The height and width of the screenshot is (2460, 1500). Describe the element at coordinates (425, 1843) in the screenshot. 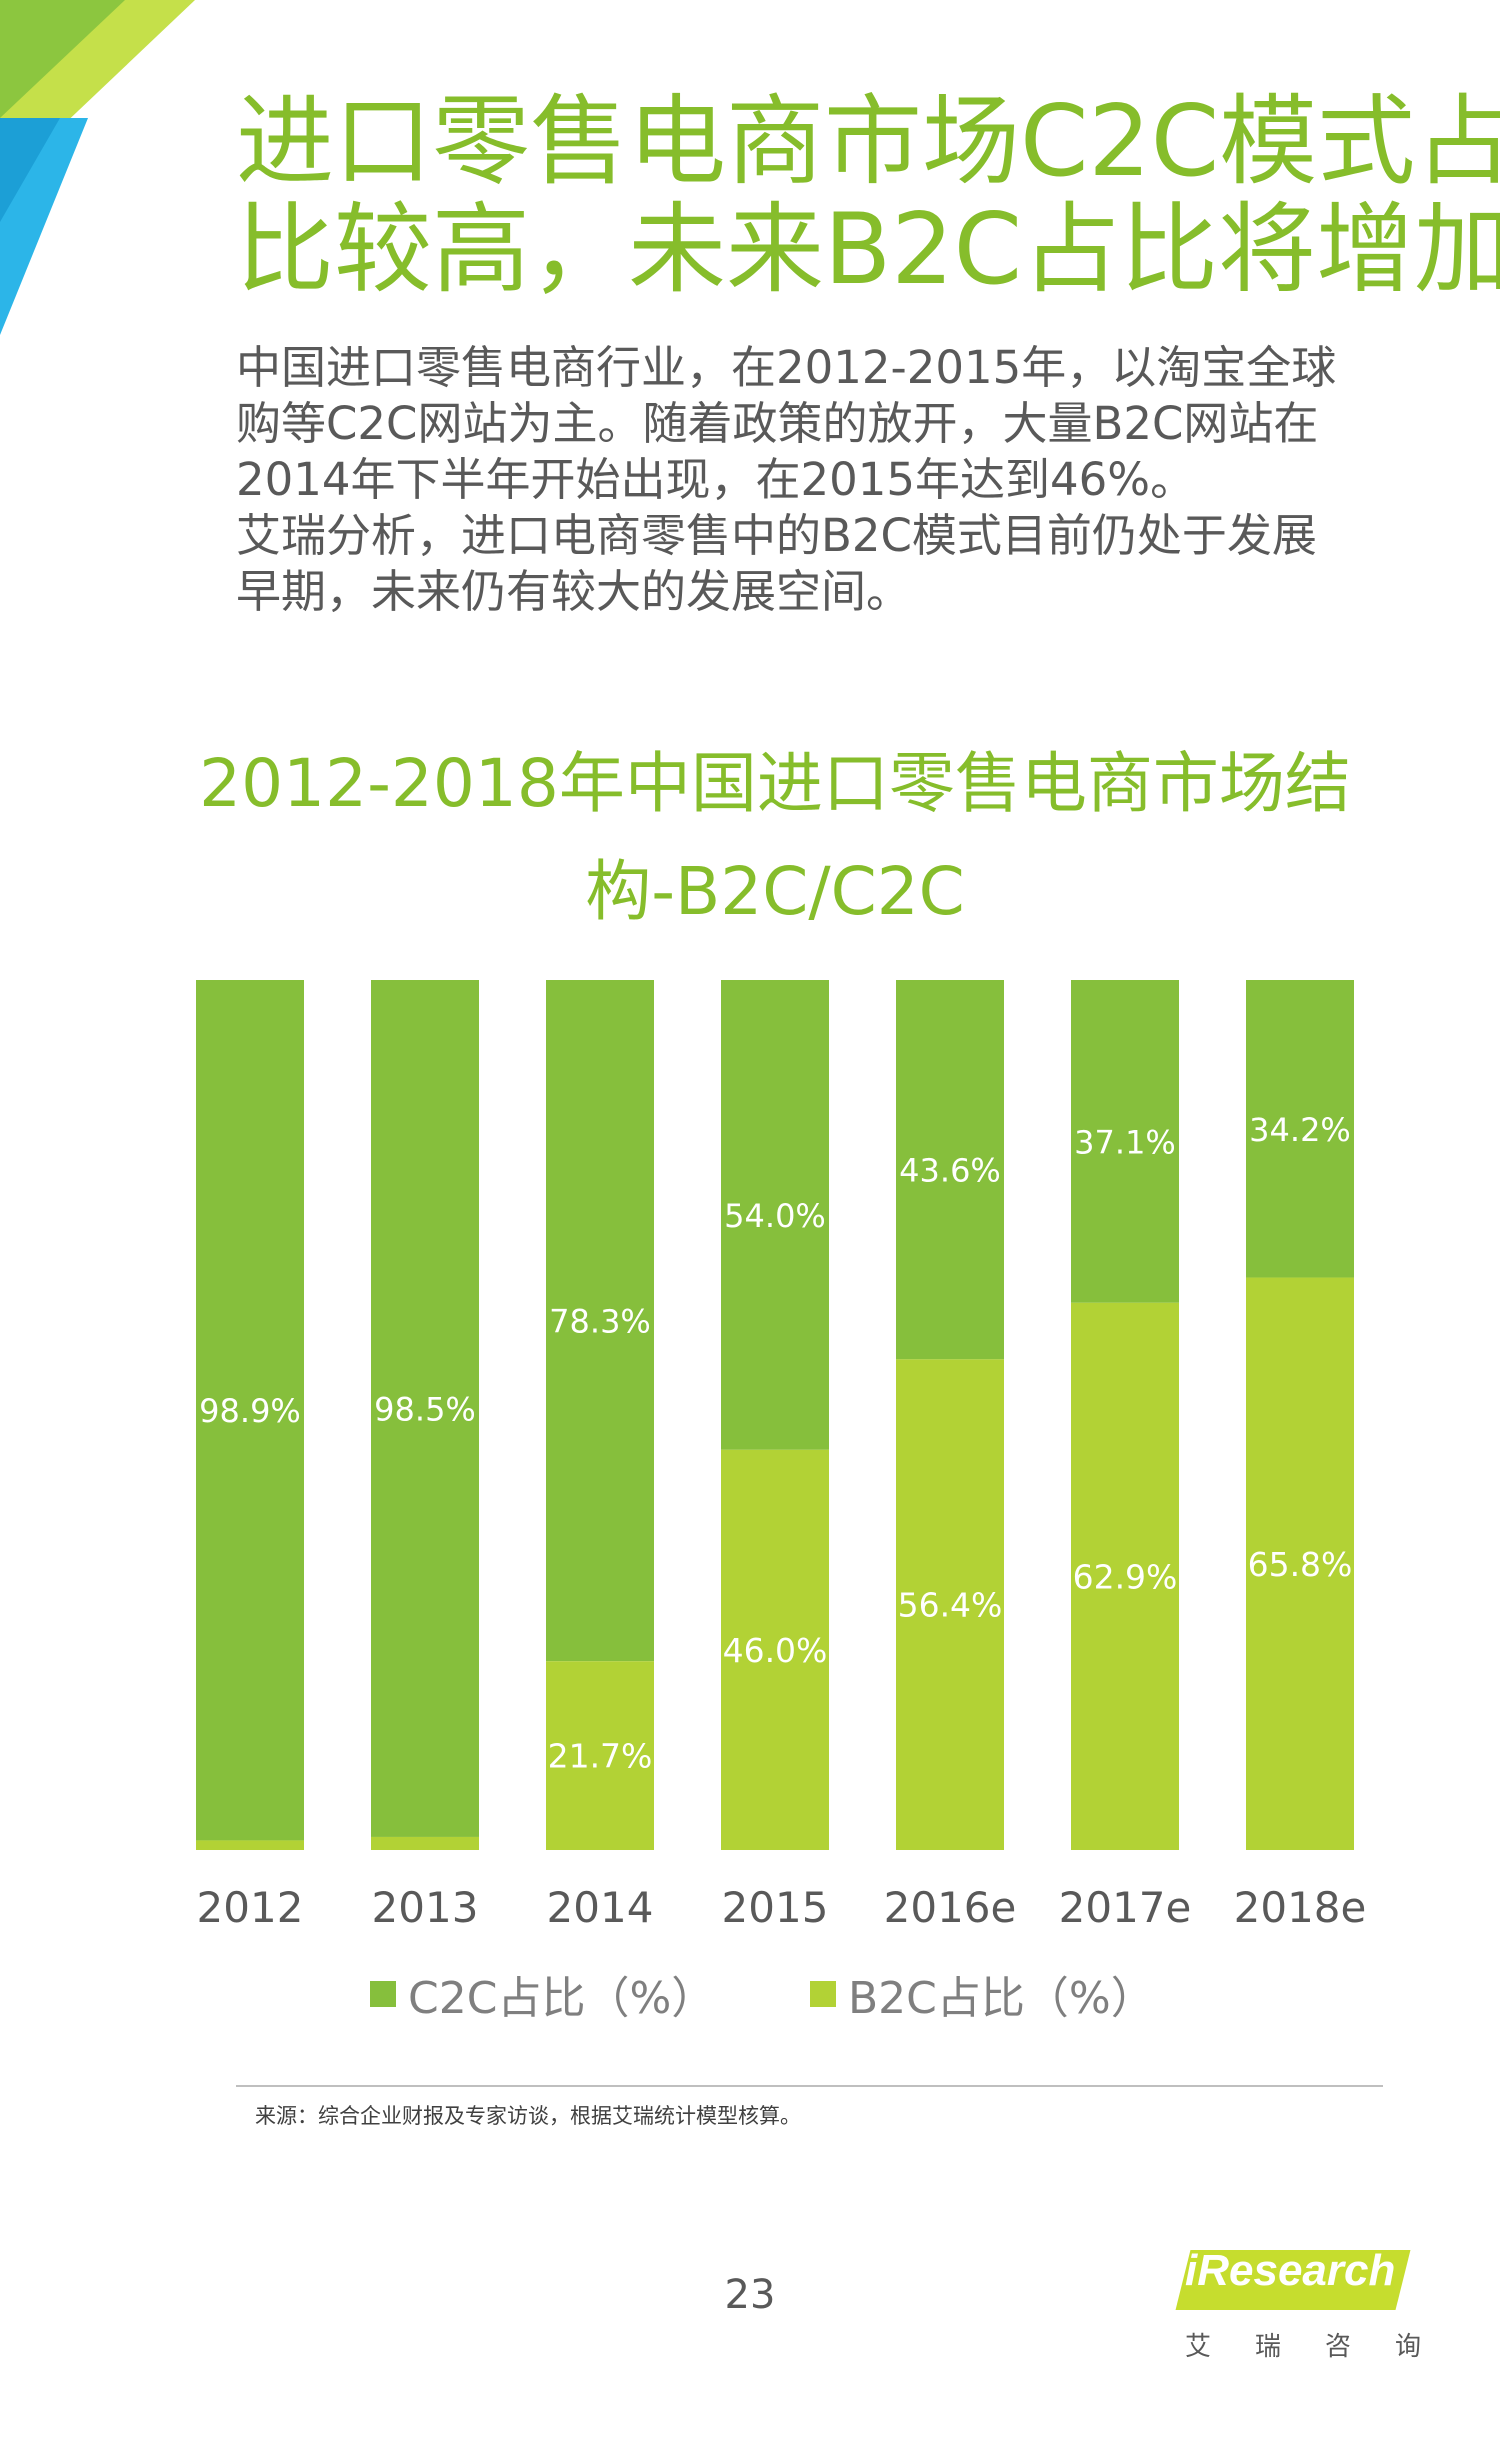

I see `bar-b2c-2013` at that location.